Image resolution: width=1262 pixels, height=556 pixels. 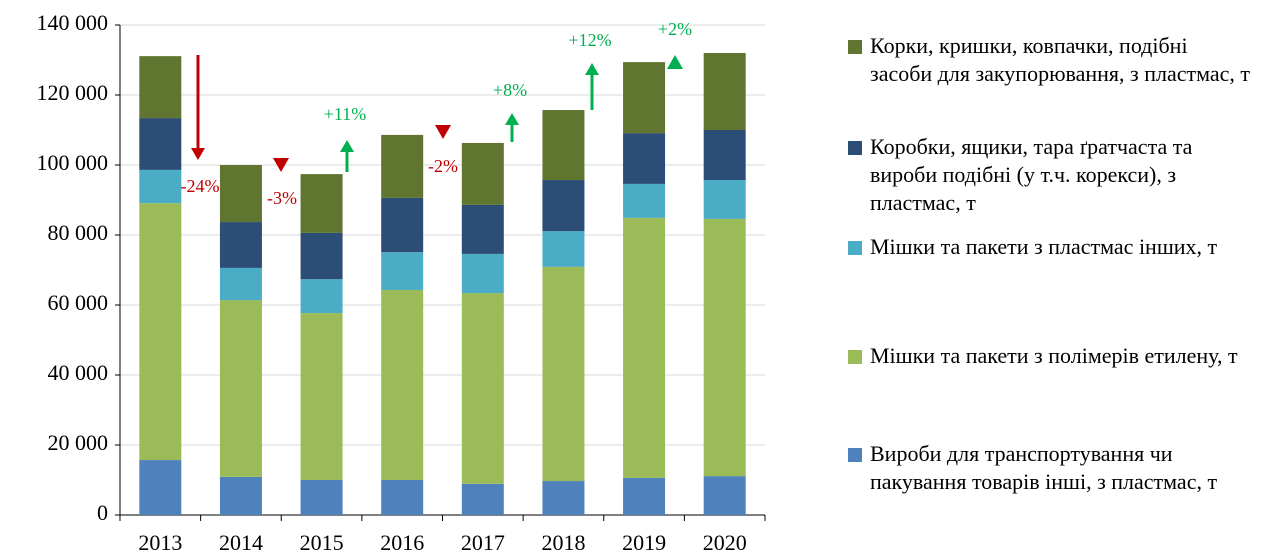 I want to click on x-tick-label: 2013, so click(x=160, y=542).